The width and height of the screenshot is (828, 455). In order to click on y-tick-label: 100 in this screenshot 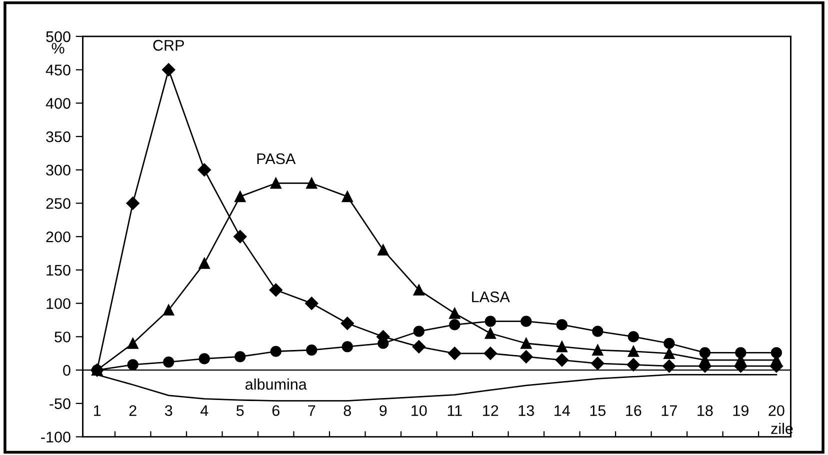, I will do `click(58, 304)`.